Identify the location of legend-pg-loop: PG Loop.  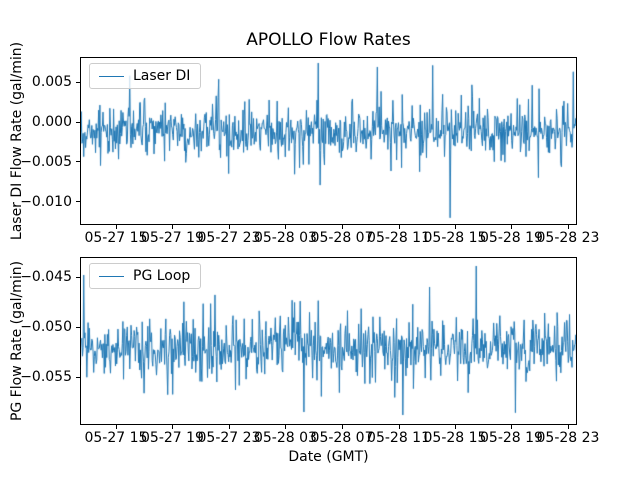
(145, 276).